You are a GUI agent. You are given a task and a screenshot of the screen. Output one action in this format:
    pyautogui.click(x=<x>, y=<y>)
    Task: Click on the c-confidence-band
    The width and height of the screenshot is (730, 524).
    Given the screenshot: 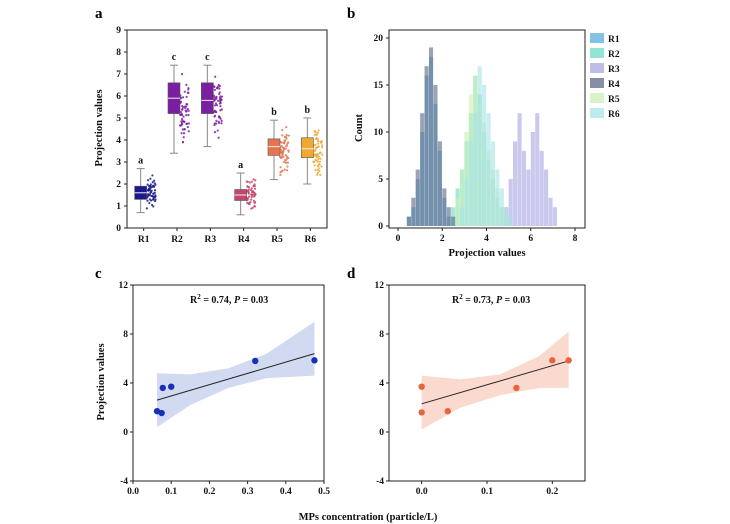 What is the action you would take?
    pyautogui.click(x=236, y=374)
    